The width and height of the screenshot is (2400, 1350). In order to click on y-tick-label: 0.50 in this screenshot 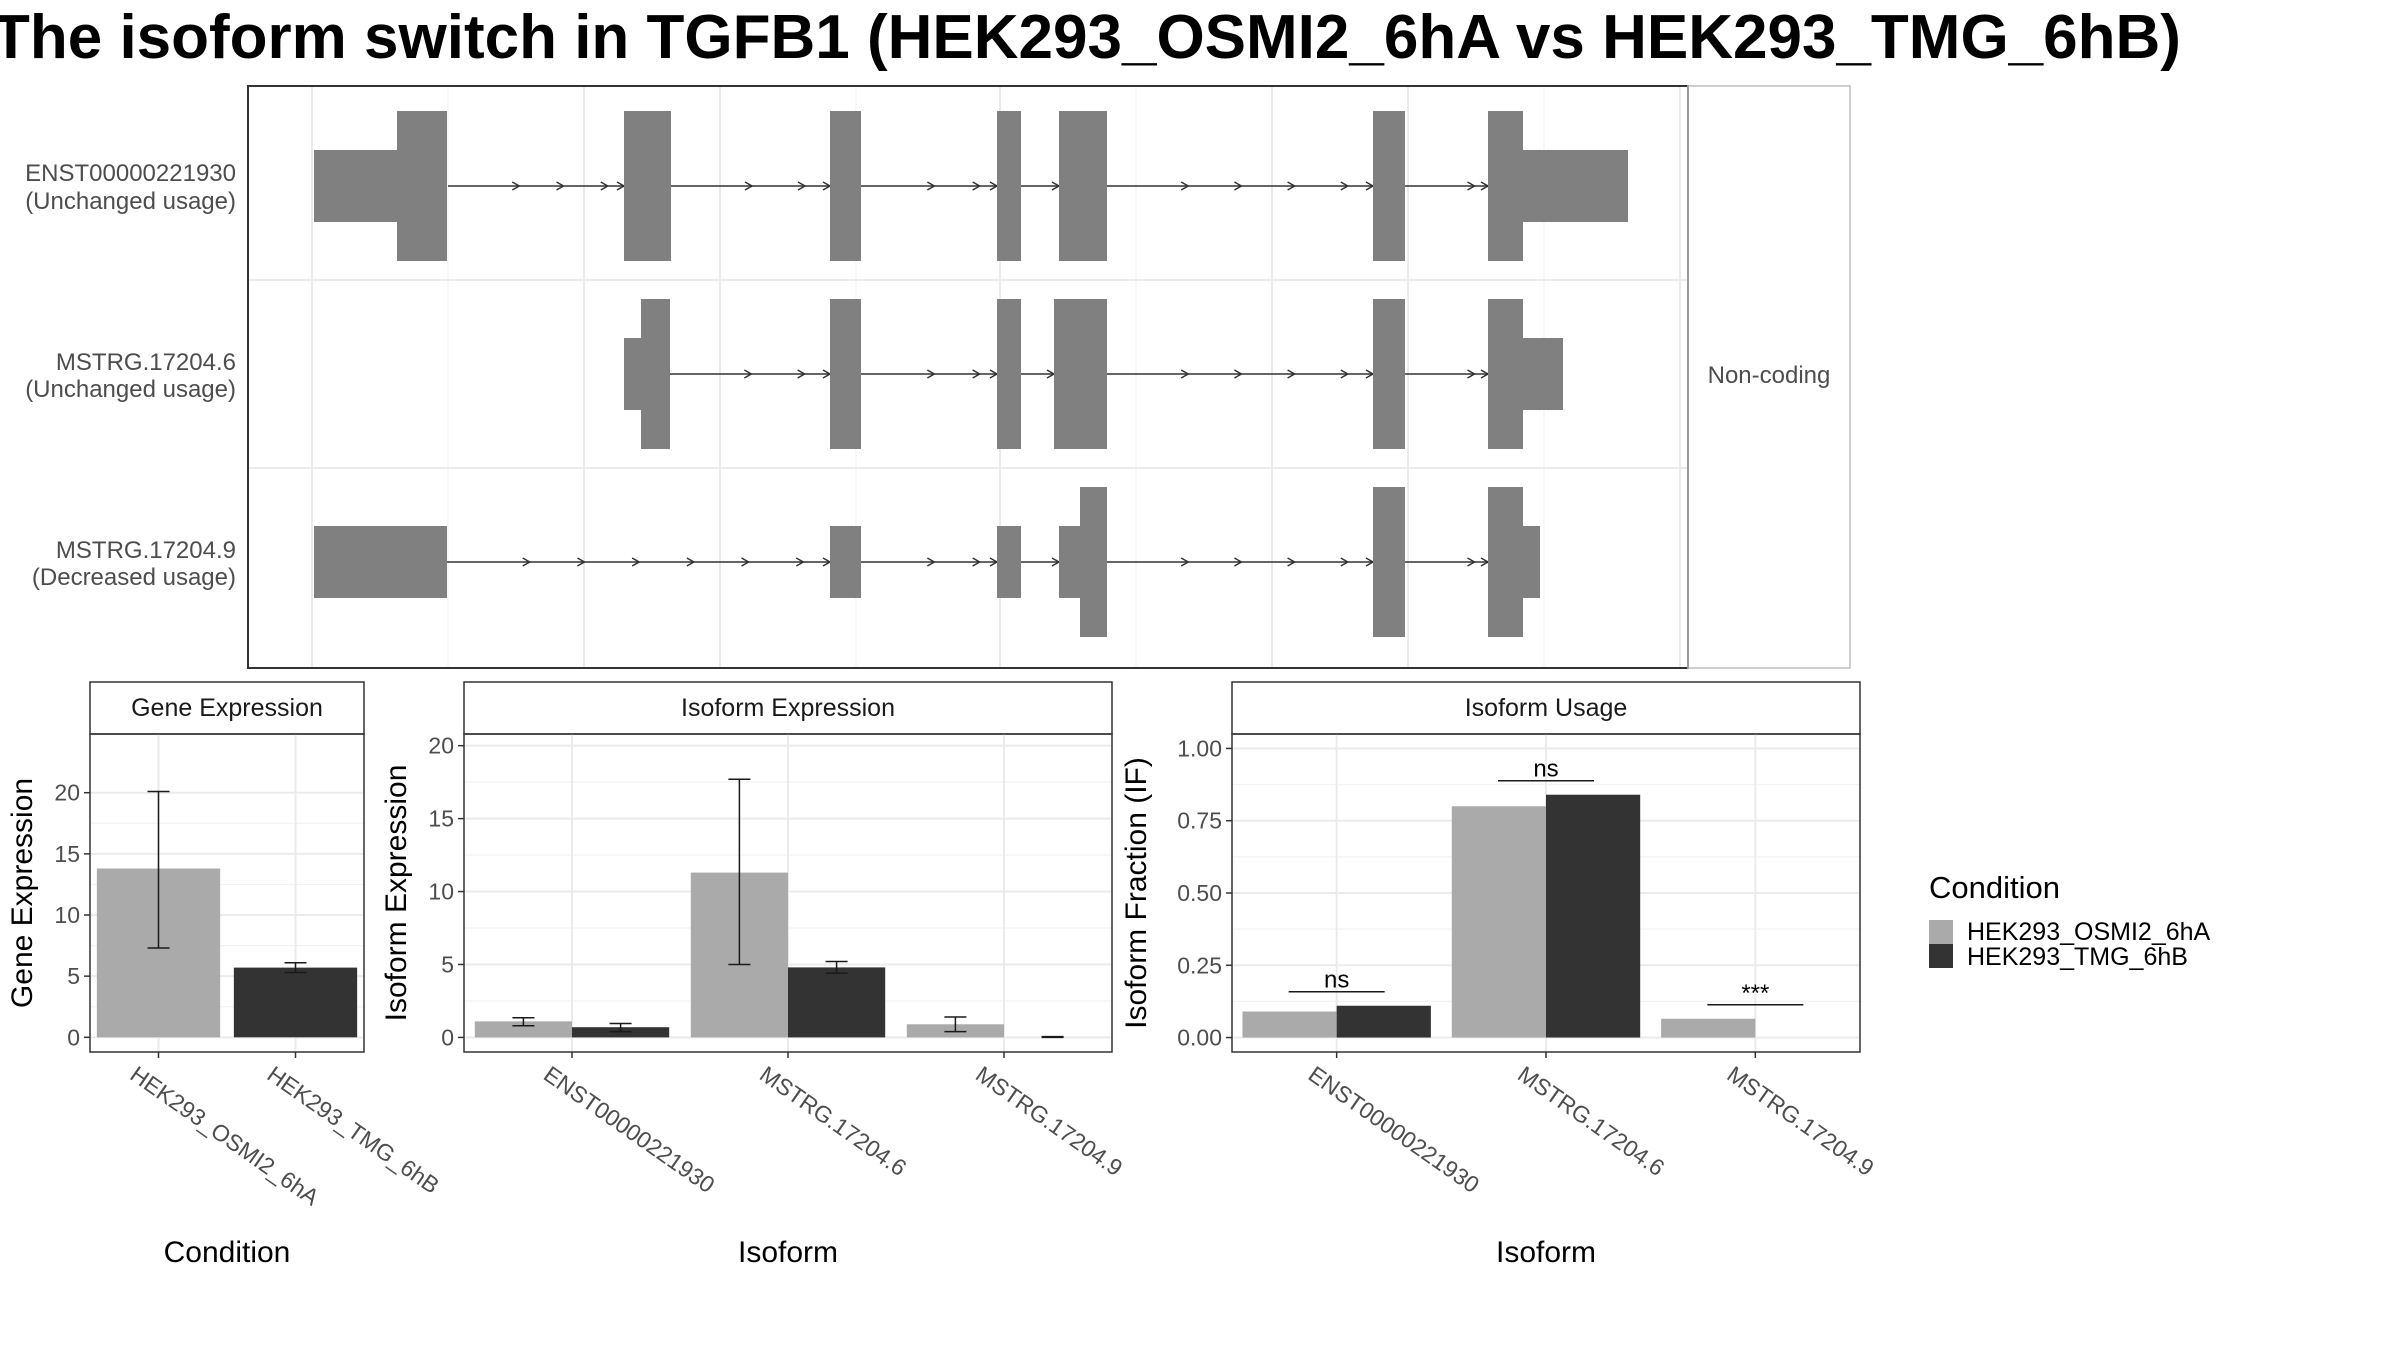, I will do `click(1199, 893)`.